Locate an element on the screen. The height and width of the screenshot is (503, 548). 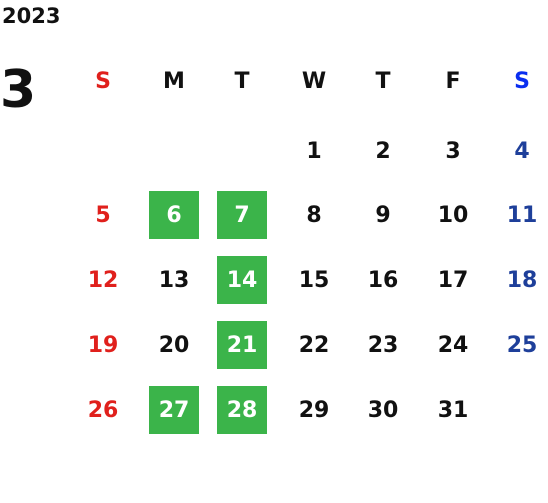
day: 4 is located at coordinates (522, 151).